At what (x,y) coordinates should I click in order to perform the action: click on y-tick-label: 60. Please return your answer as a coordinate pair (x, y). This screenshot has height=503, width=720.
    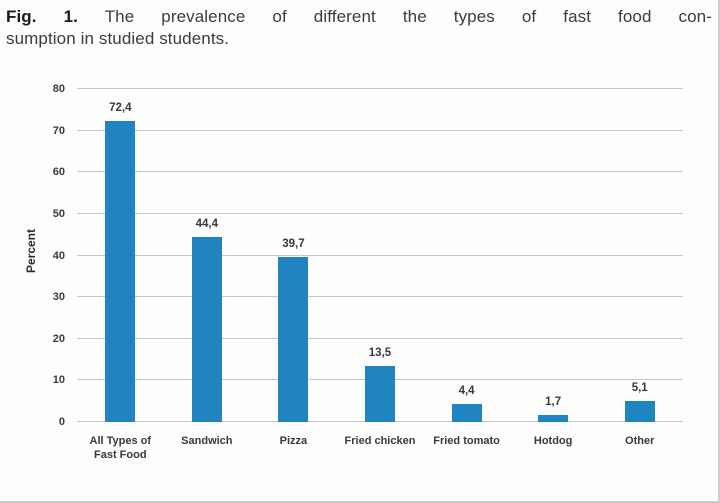
    Looking at the image, I should click on (58, 172).